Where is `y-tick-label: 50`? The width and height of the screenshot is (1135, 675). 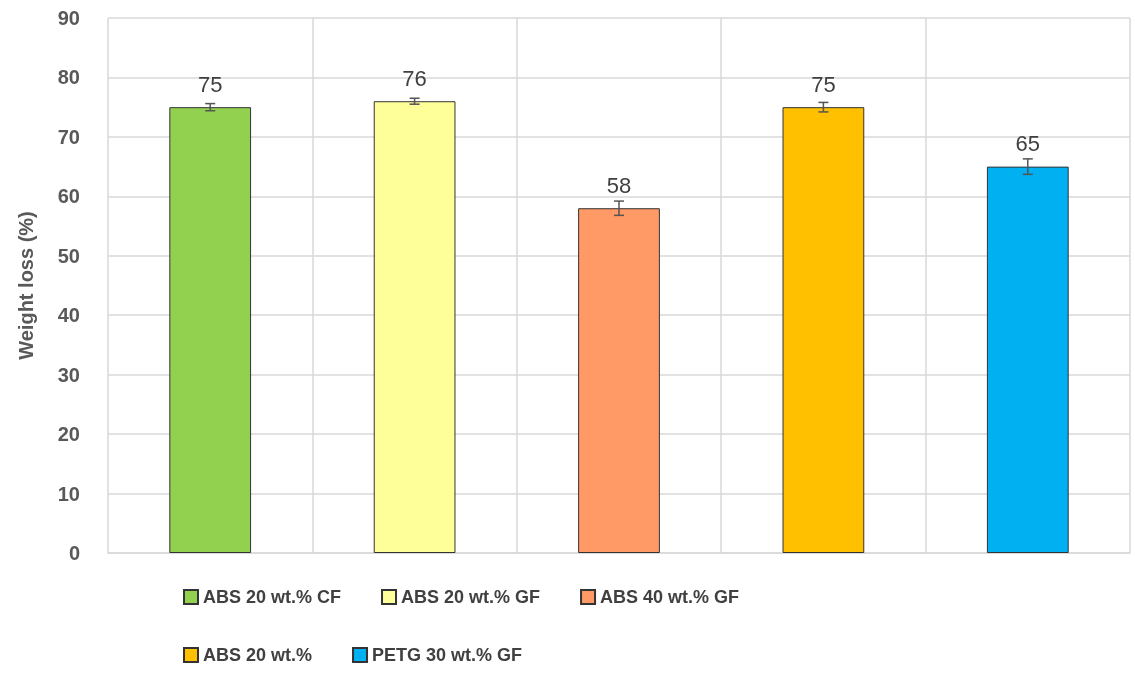
y-tick-label: 50 is located at coordinates (68, 255).